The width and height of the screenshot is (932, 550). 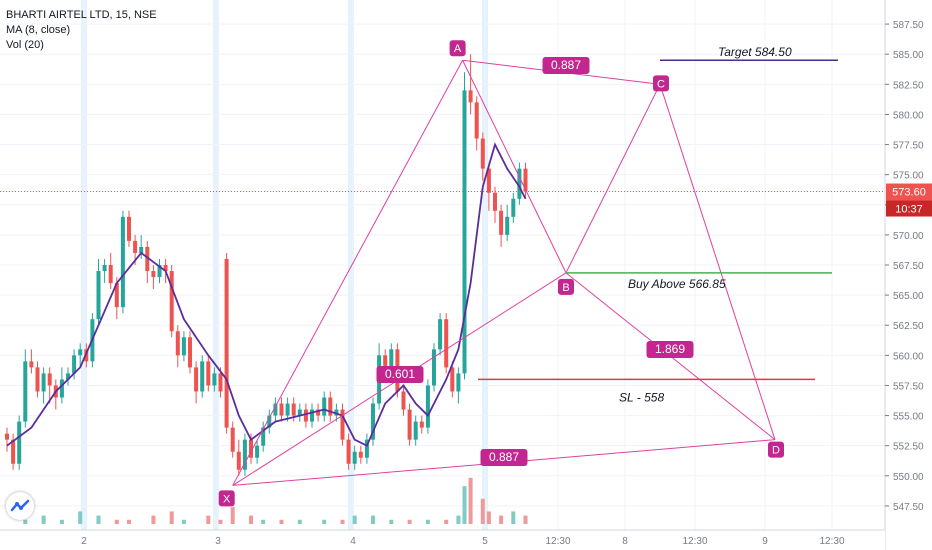 What do you see at coordinates (717, 262) in the screenshot?
I see `pattern-line-cd` at bounding box center [717, 262].